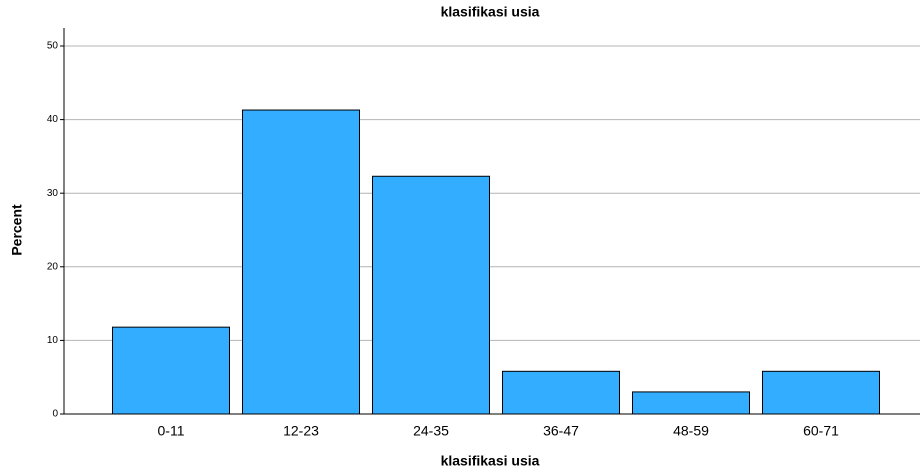 Image resolution: width=920 pixels, height=472 pixels. I want to click on y-tick-label: 20, so click(53, 266).